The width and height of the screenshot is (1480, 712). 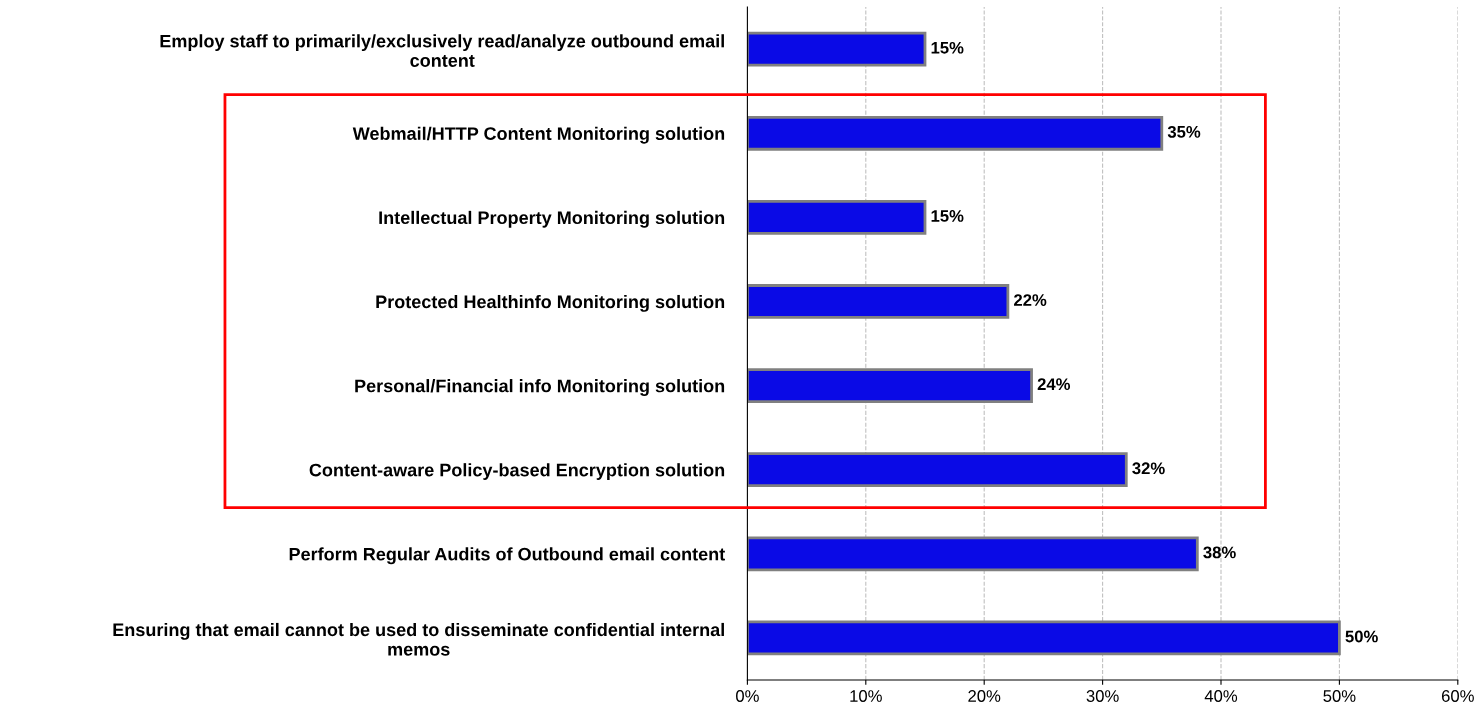 What do you see at coordinates (1457, 696) in the screenshot?
I see `x-tick-label: 60%` at bounding box center [1457, 696].